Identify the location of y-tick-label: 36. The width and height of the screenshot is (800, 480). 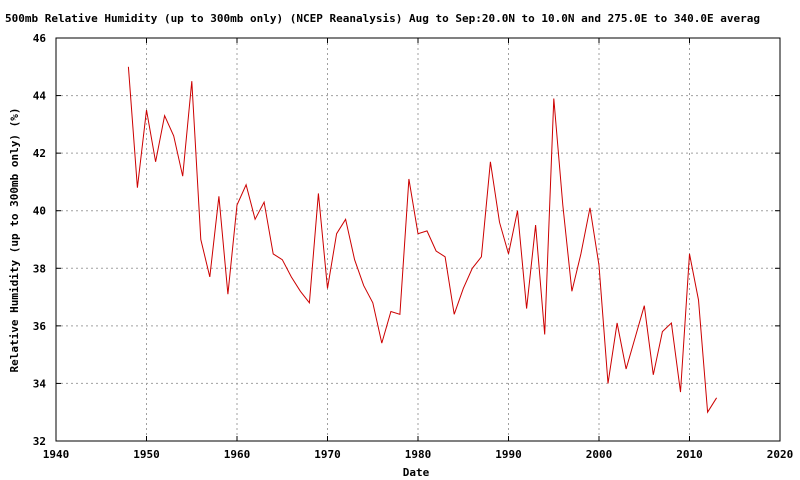
(40, 326).